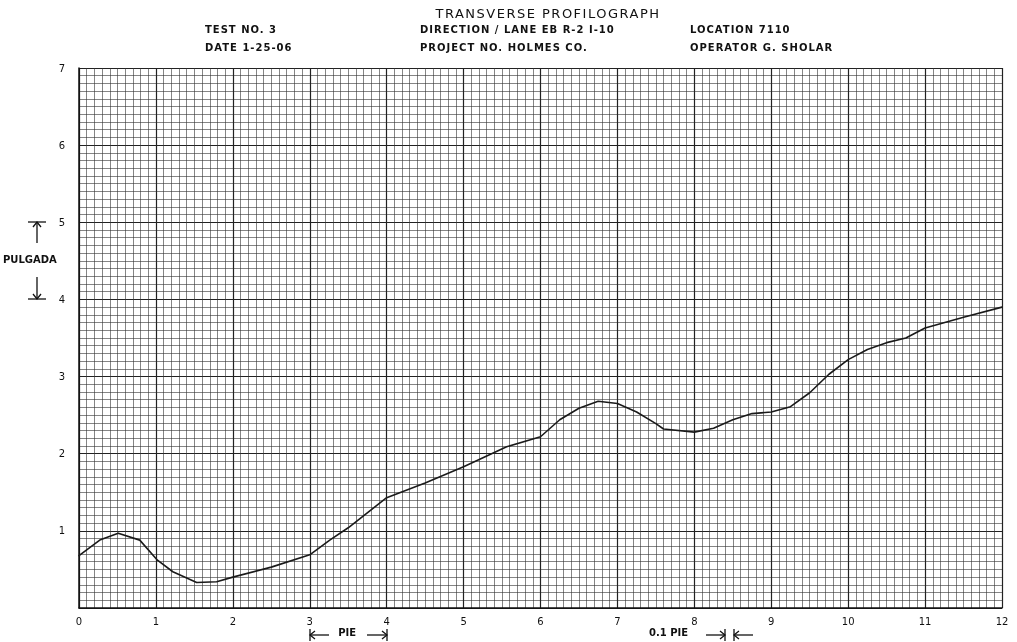 This screenshot has width=1017, height=642. What do you see at coordinates (504, 47) in the screenshot?
I see `text: PROJECT NO. HOLMES CO.` at bounding box center [504, 47].